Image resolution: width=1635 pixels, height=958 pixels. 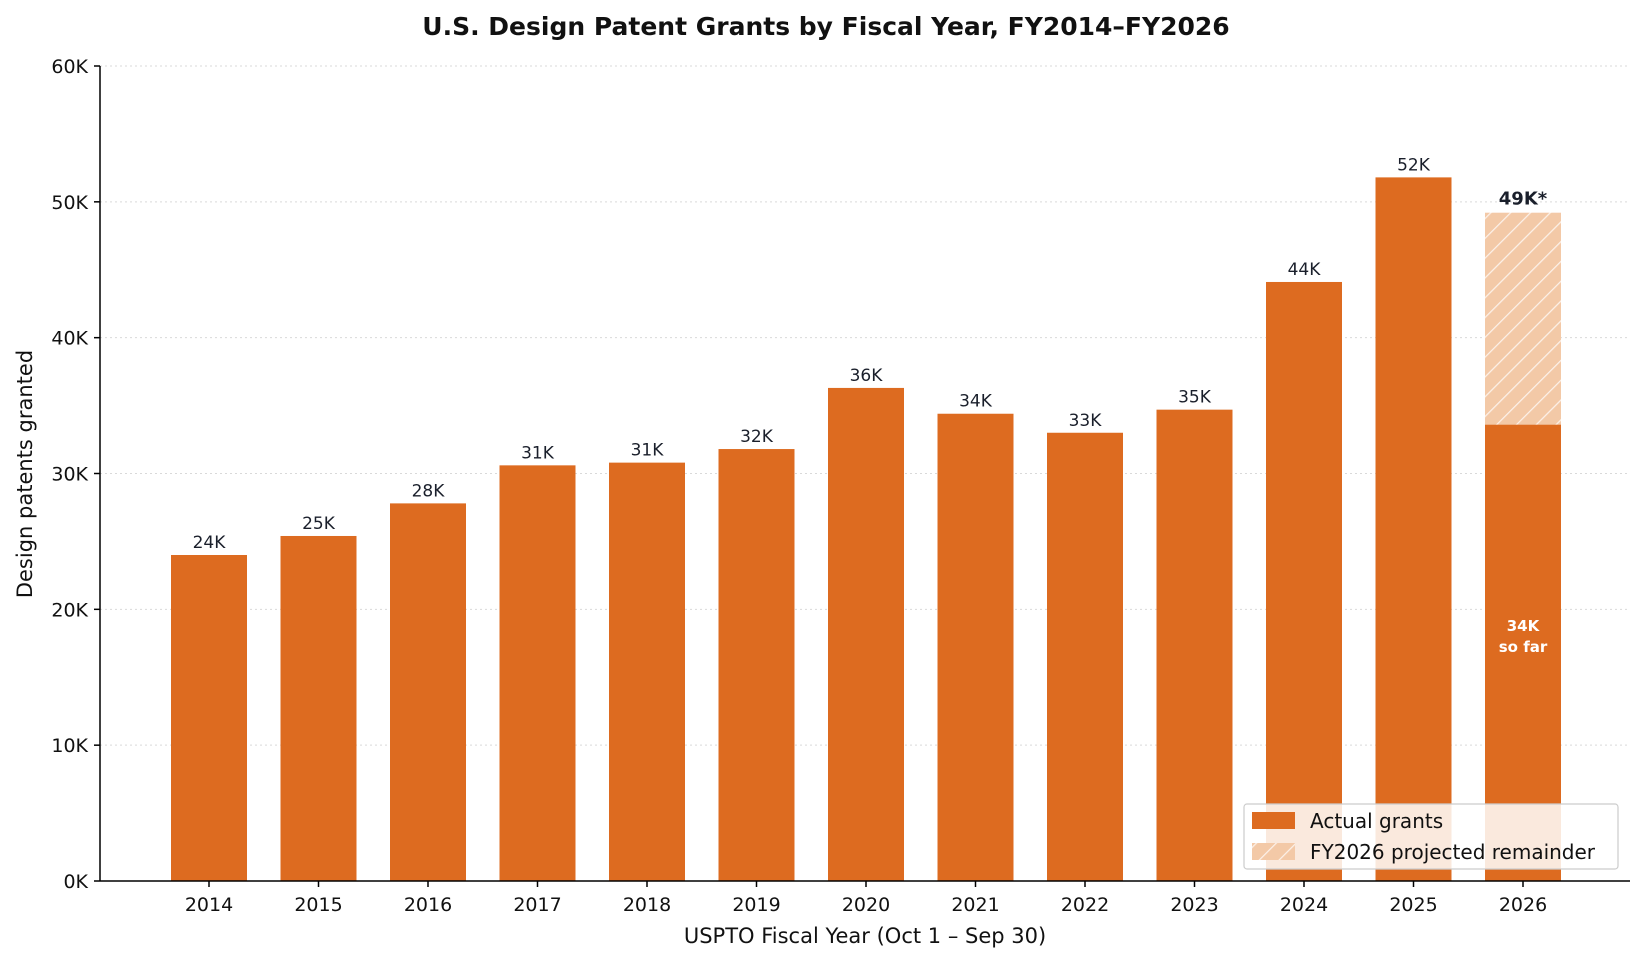 What do you see at coordinates (319, 524) in the screenshot?
I see `value-label-2015: 25K` at bounding box center [319, 524].